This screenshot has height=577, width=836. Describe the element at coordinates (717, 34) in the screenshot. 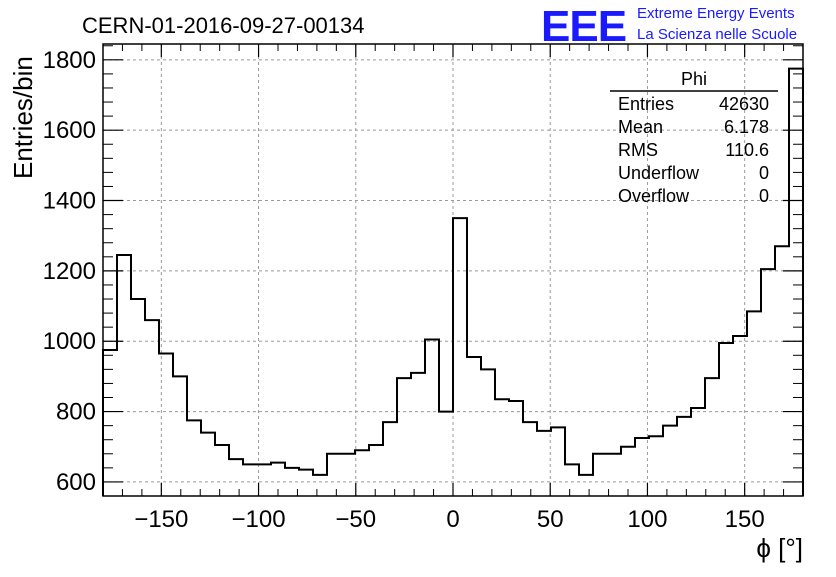

I see `logo-line-2: La Scienza nelle Scuole` at that location.